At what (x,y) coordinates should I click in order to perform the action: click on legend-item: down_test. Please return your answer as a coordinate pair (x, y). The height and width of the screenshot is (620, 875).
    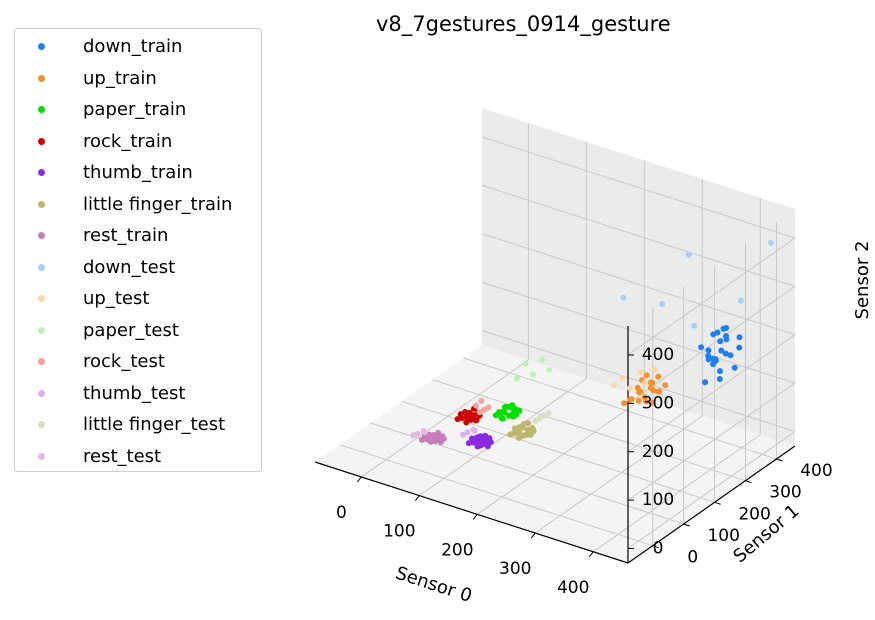
    Looking at the image, I should click on (138, 268).